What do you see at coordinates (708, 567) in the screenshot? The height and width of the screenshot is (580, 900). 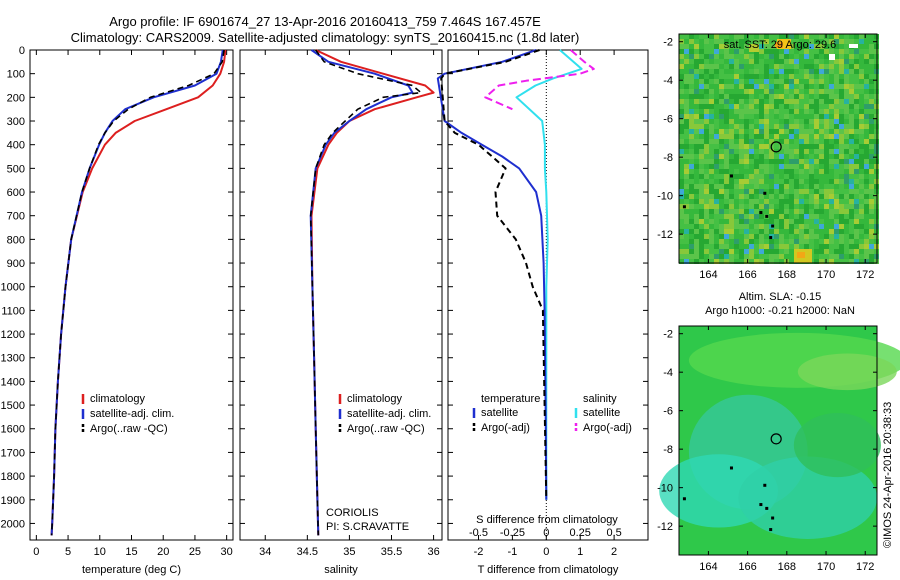 I see `lon-tick-label: 164` at bounding box center [708, 567].